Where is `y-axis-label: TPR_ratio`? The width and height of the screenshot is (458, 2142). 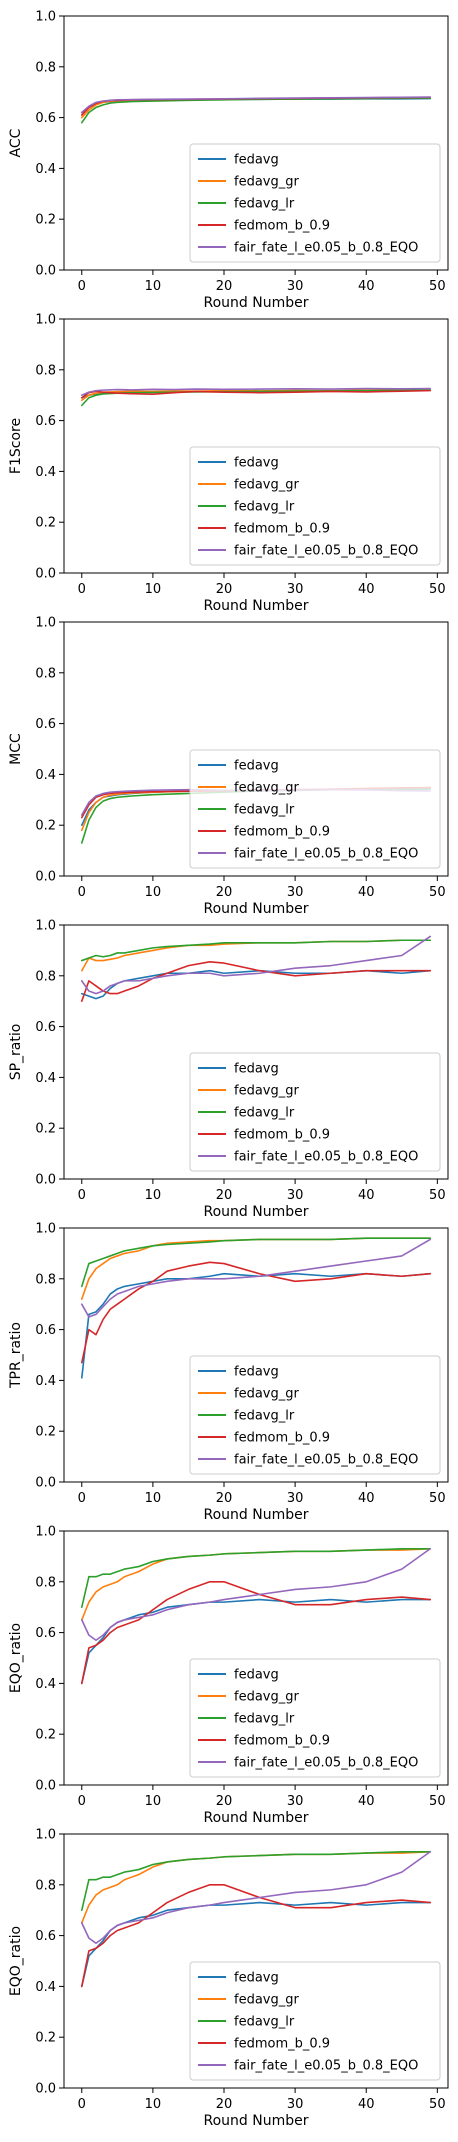
y-axis-label: TPR_ratio is located at coordinates (16, 1355).